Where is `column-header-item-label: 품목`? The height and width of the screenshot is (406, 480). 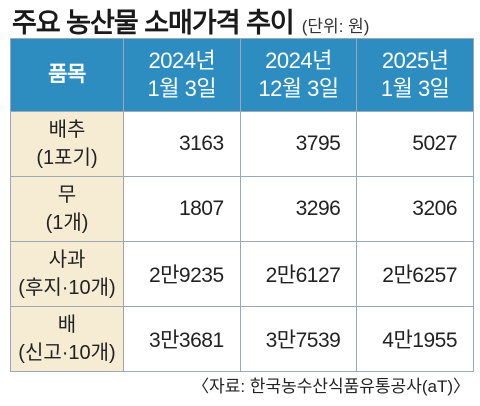 column-header-item-label: 품목 is located at coordinates (67, 74).